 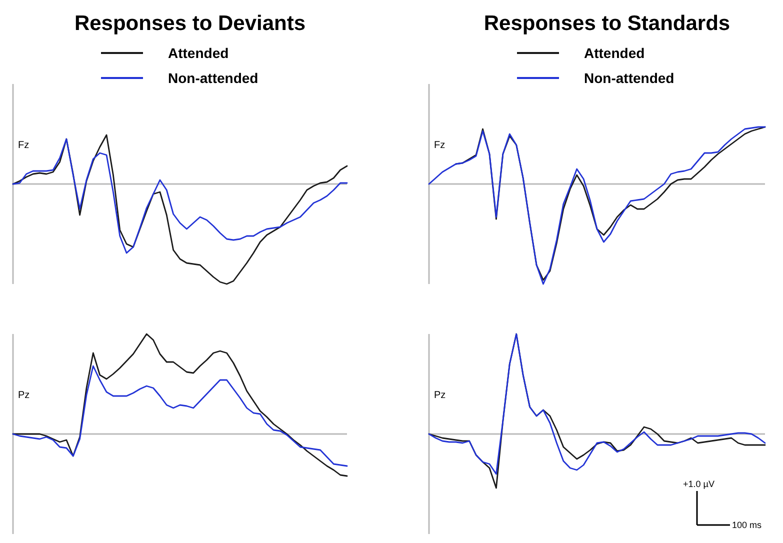 I want to click on text: 100 ms, so click(x=747, y=525).